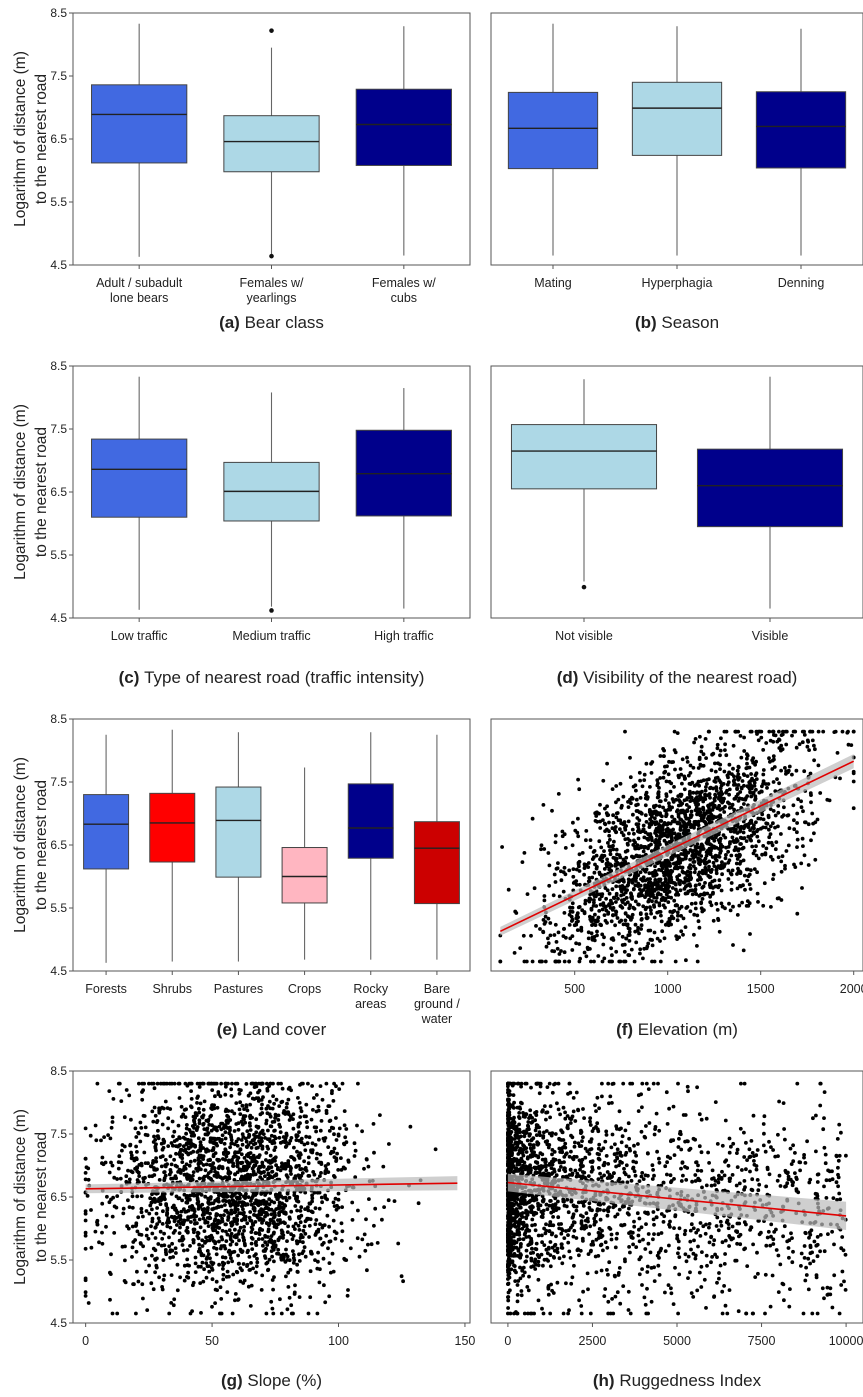 The image size is (863, 1397). Describe the element at coordinates (370, 1004) in the screenshot. I see `x-tick-label-line: areas` at that location.